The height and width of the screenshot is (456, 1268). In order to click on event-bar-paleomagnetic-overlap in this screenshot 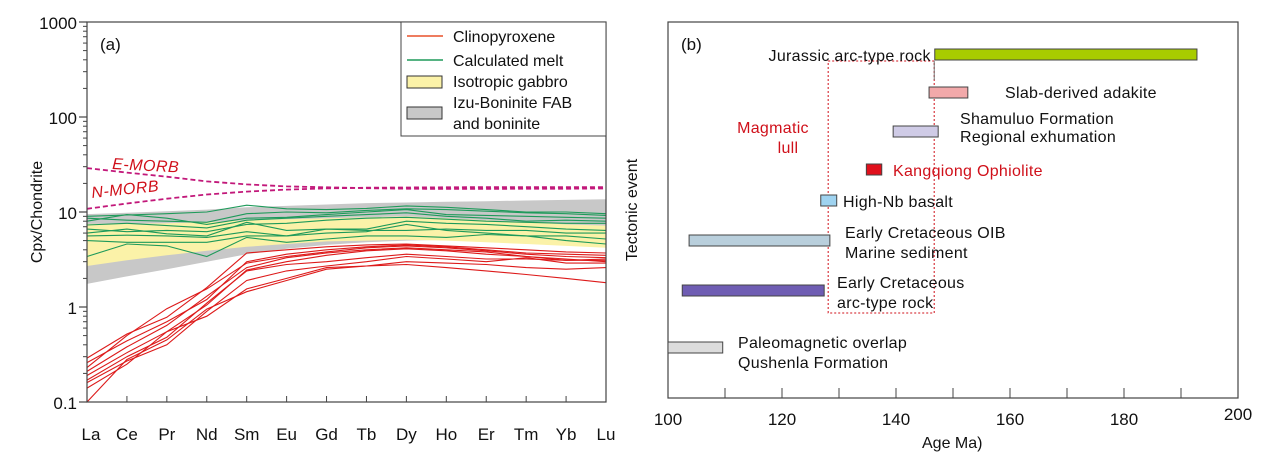, I will do `click(695, 347)`.